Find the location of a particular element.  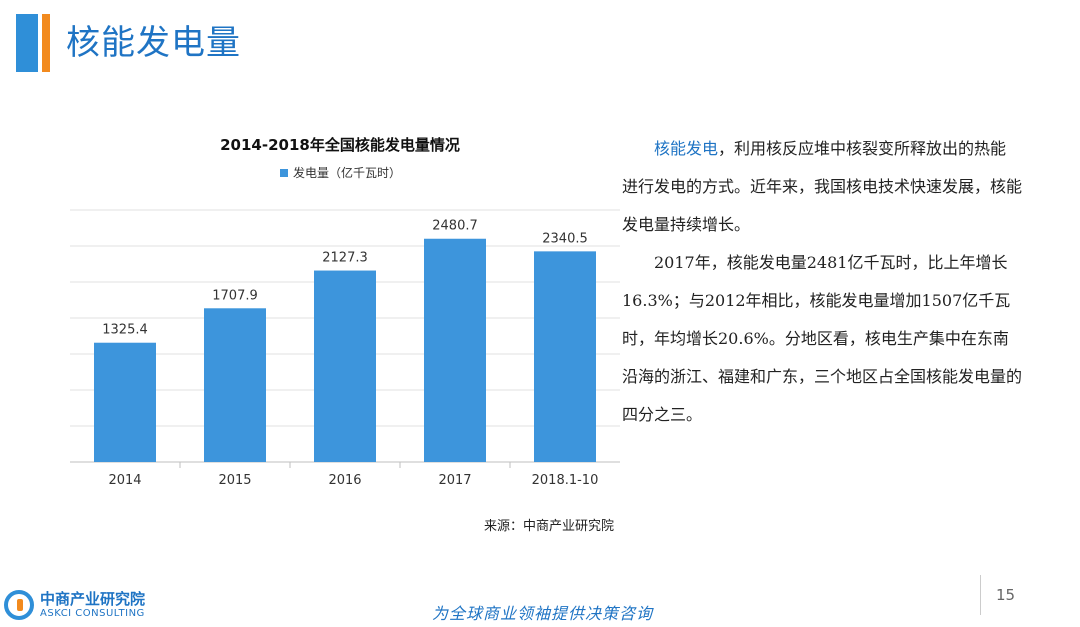

tick-label-2018.1-10: 2018.1-10 is located at coordinates (565, 480).